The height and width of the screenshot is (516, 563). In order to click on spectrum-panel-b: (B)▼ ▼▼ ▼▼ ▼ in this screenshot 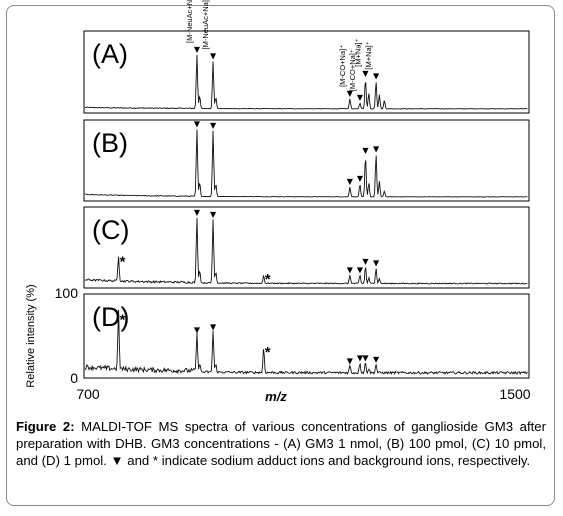, I will do `click(306, 160)`.